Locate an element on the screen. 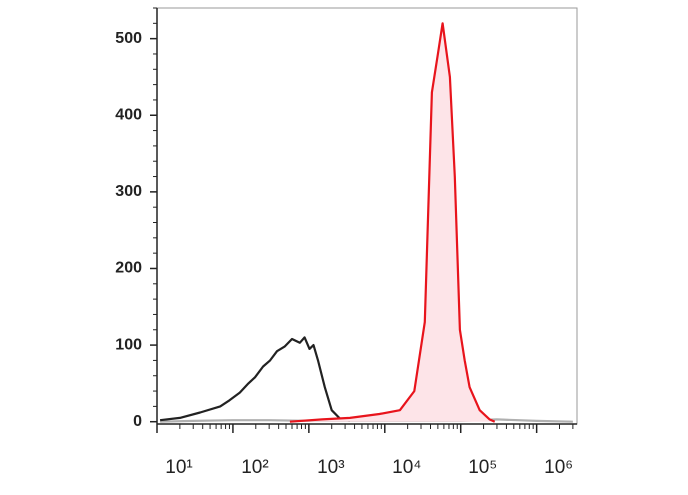  x-tick-label: 10⁶ is located at coordinates (558, 467).